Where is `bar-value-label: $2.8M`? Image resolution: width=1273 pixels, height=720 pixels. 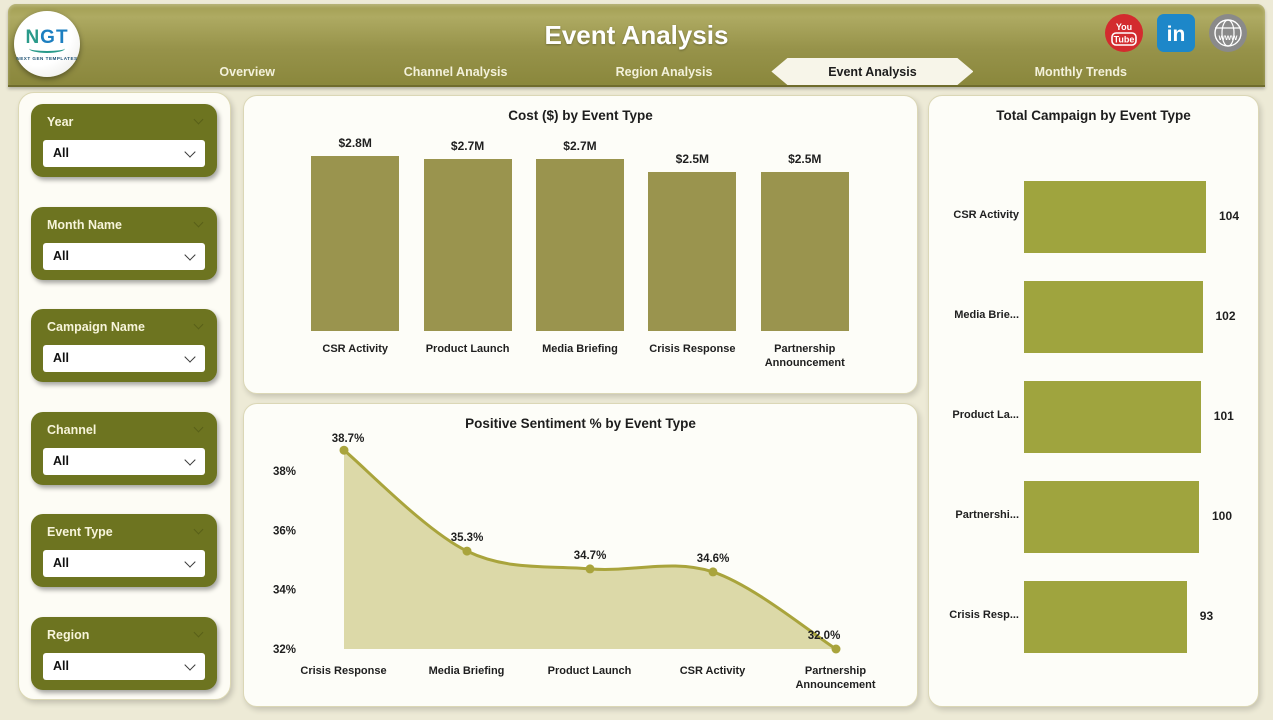 bar-value-label: $2.8M is located at coordinates (355, 143).